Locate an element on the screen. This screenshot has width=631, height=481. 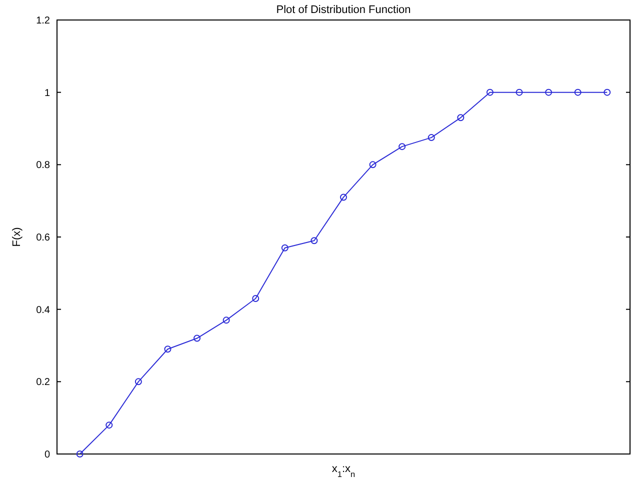
y-tick-label: 1 is located at coordinates (47, 93).